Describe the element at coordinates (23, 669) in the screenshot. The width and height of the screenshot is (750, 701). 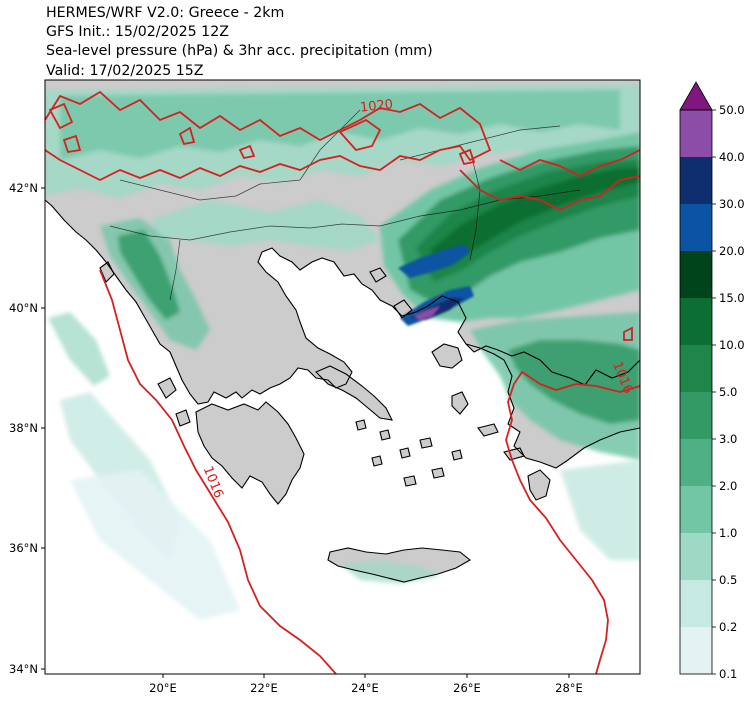
I see `lat-label: 34°N` at that location.